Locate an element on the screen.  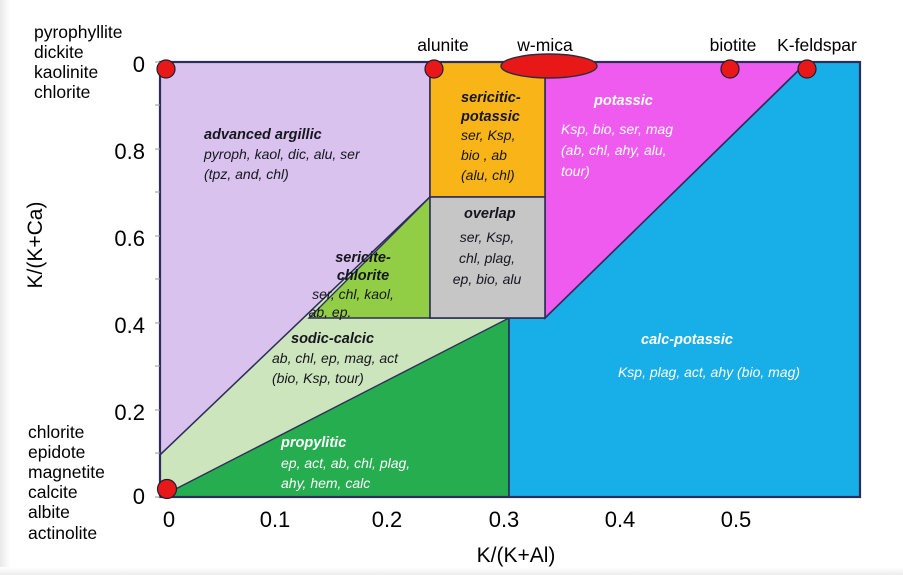
x-tick-0: 0 is located at coordinates (169, 519).